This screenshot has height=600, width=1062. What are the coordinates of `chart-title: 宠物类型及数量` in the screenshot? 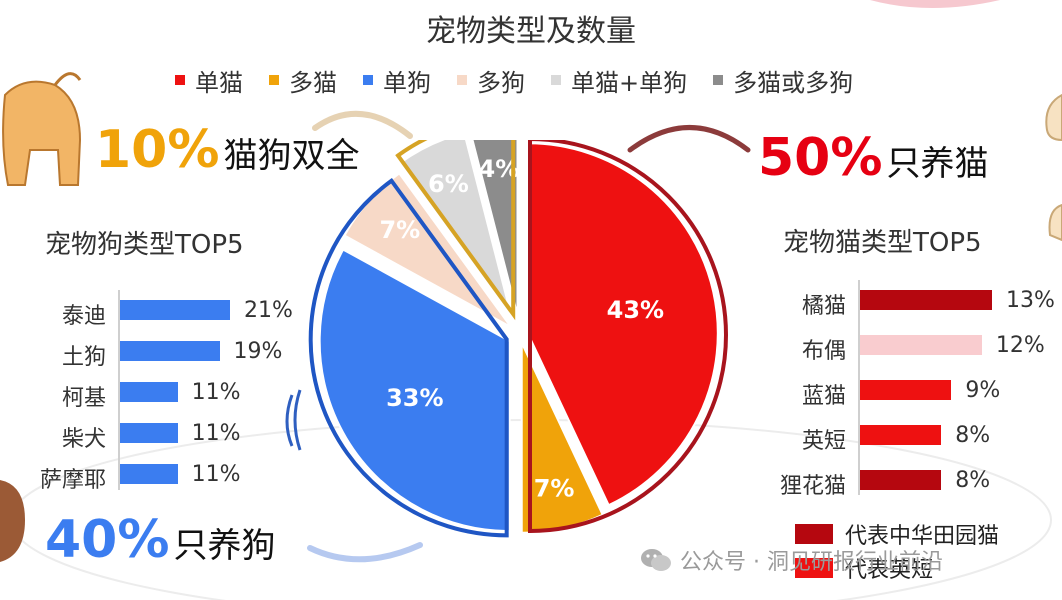 It's located at (531, 31).